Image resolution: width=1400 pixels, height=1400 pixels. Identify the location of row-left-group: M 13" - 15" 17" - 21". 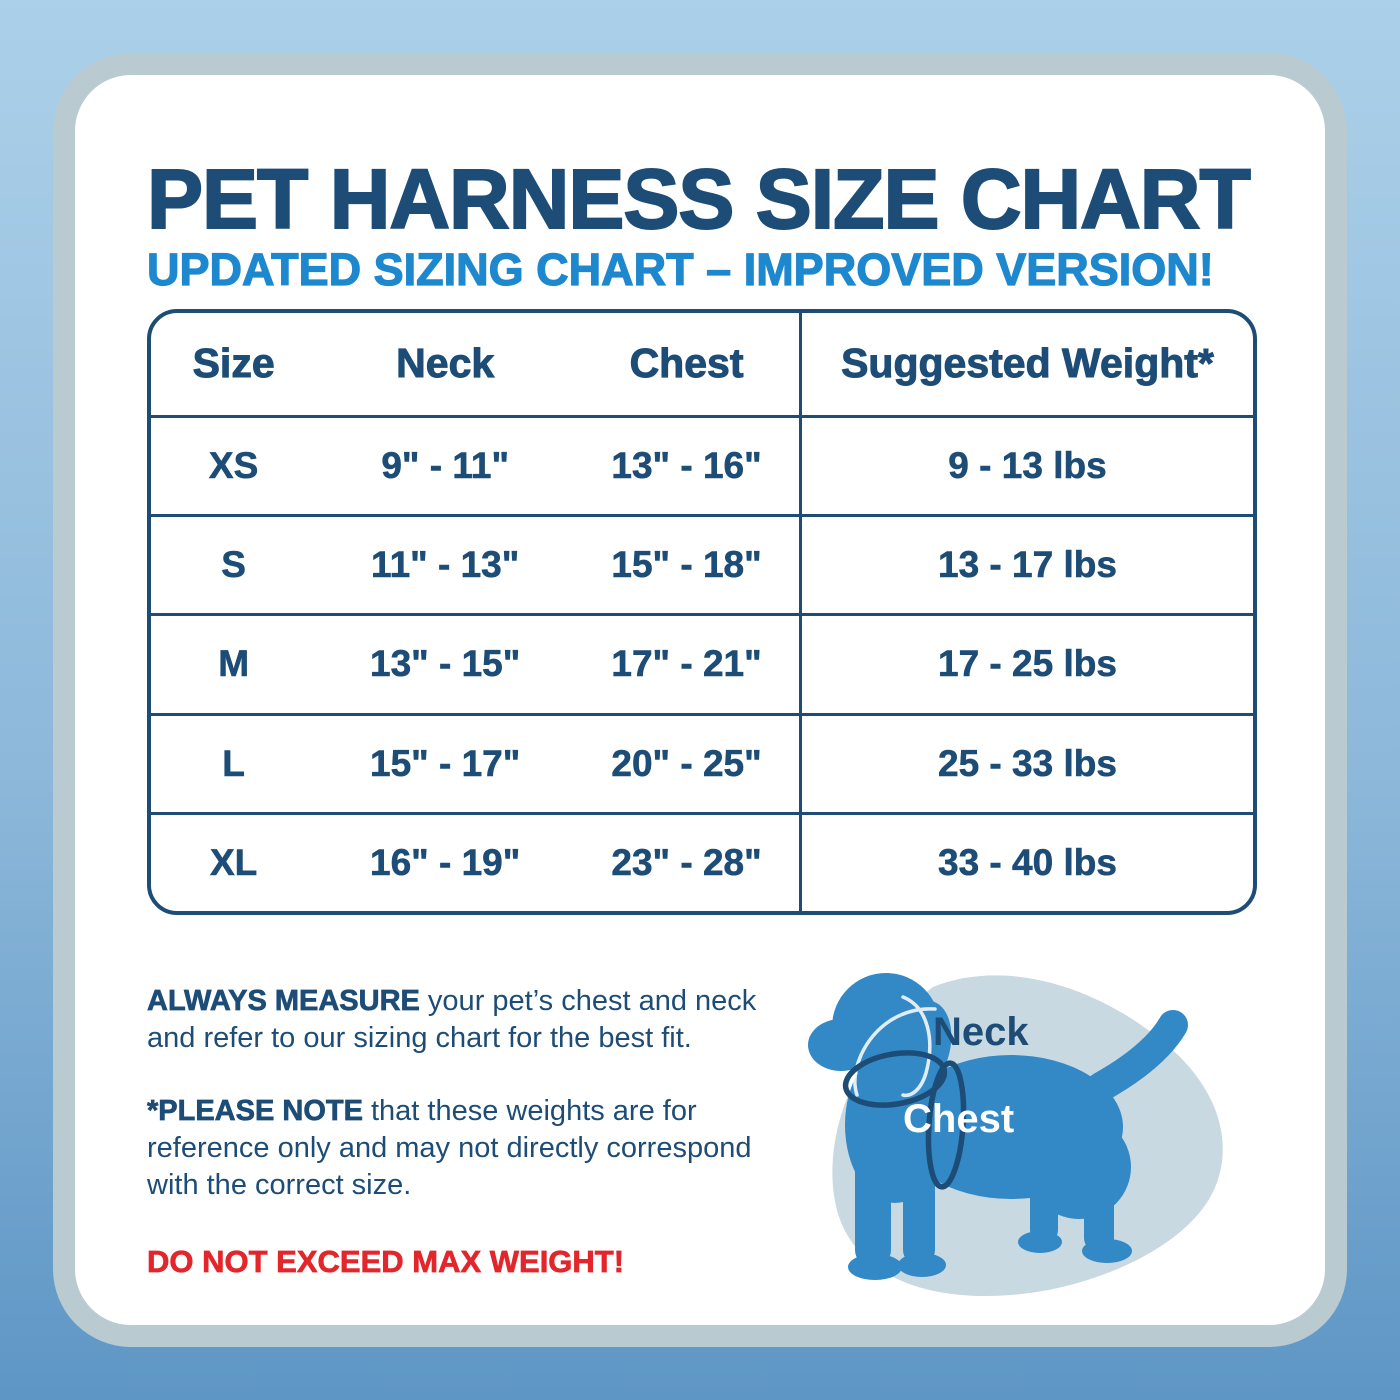
(475, 664).